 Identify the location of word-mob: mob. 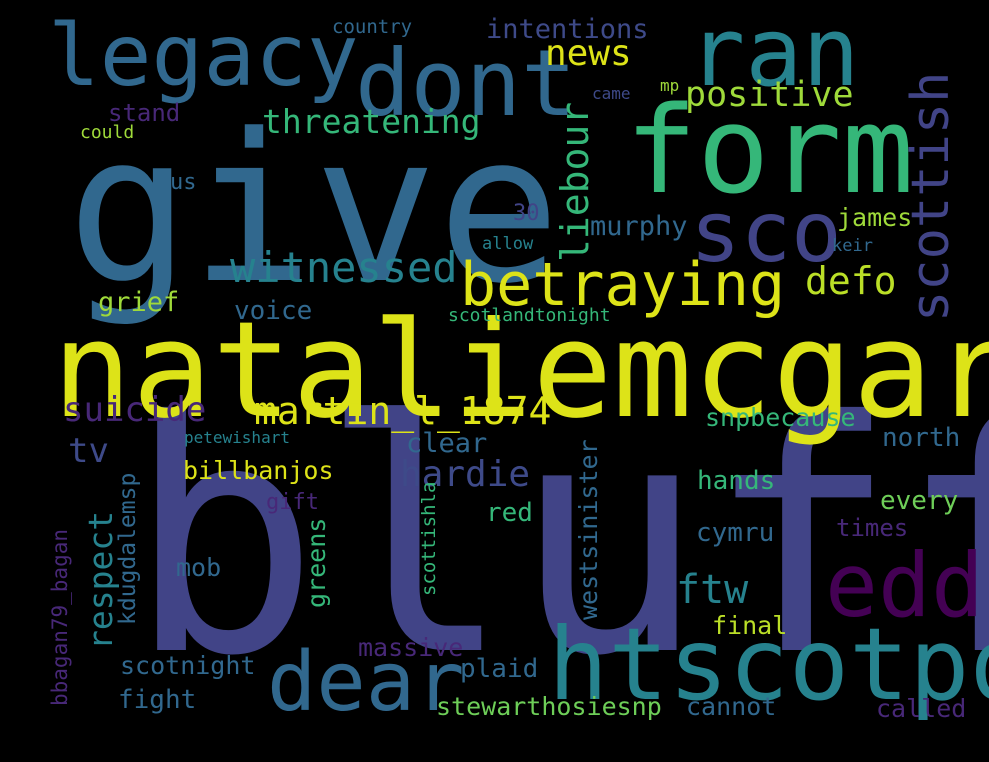
(199, 567).